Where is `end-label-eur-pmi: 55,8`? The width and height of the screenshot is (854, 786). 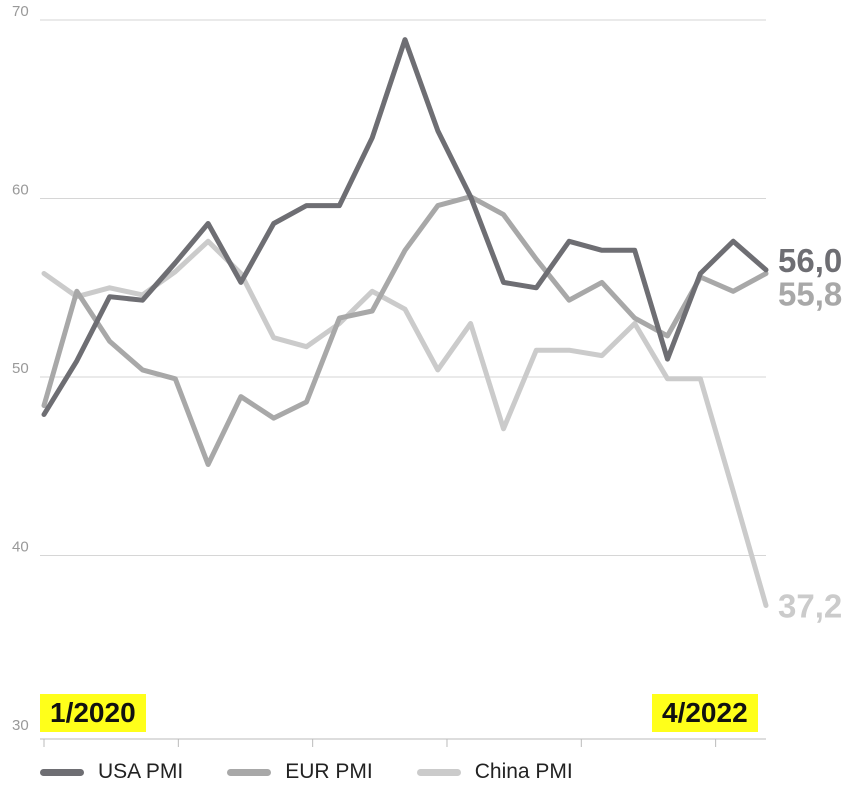
end-label-eur-pmi: 55,8 is located at coordinates (810, 293).